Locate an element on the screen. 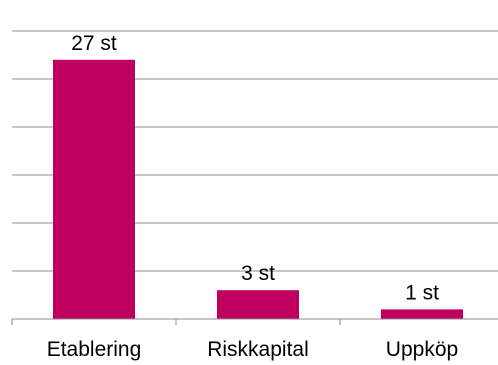 This screenshot has height=365, width=498. bar-uppköp is located at coordinates (422, 314).